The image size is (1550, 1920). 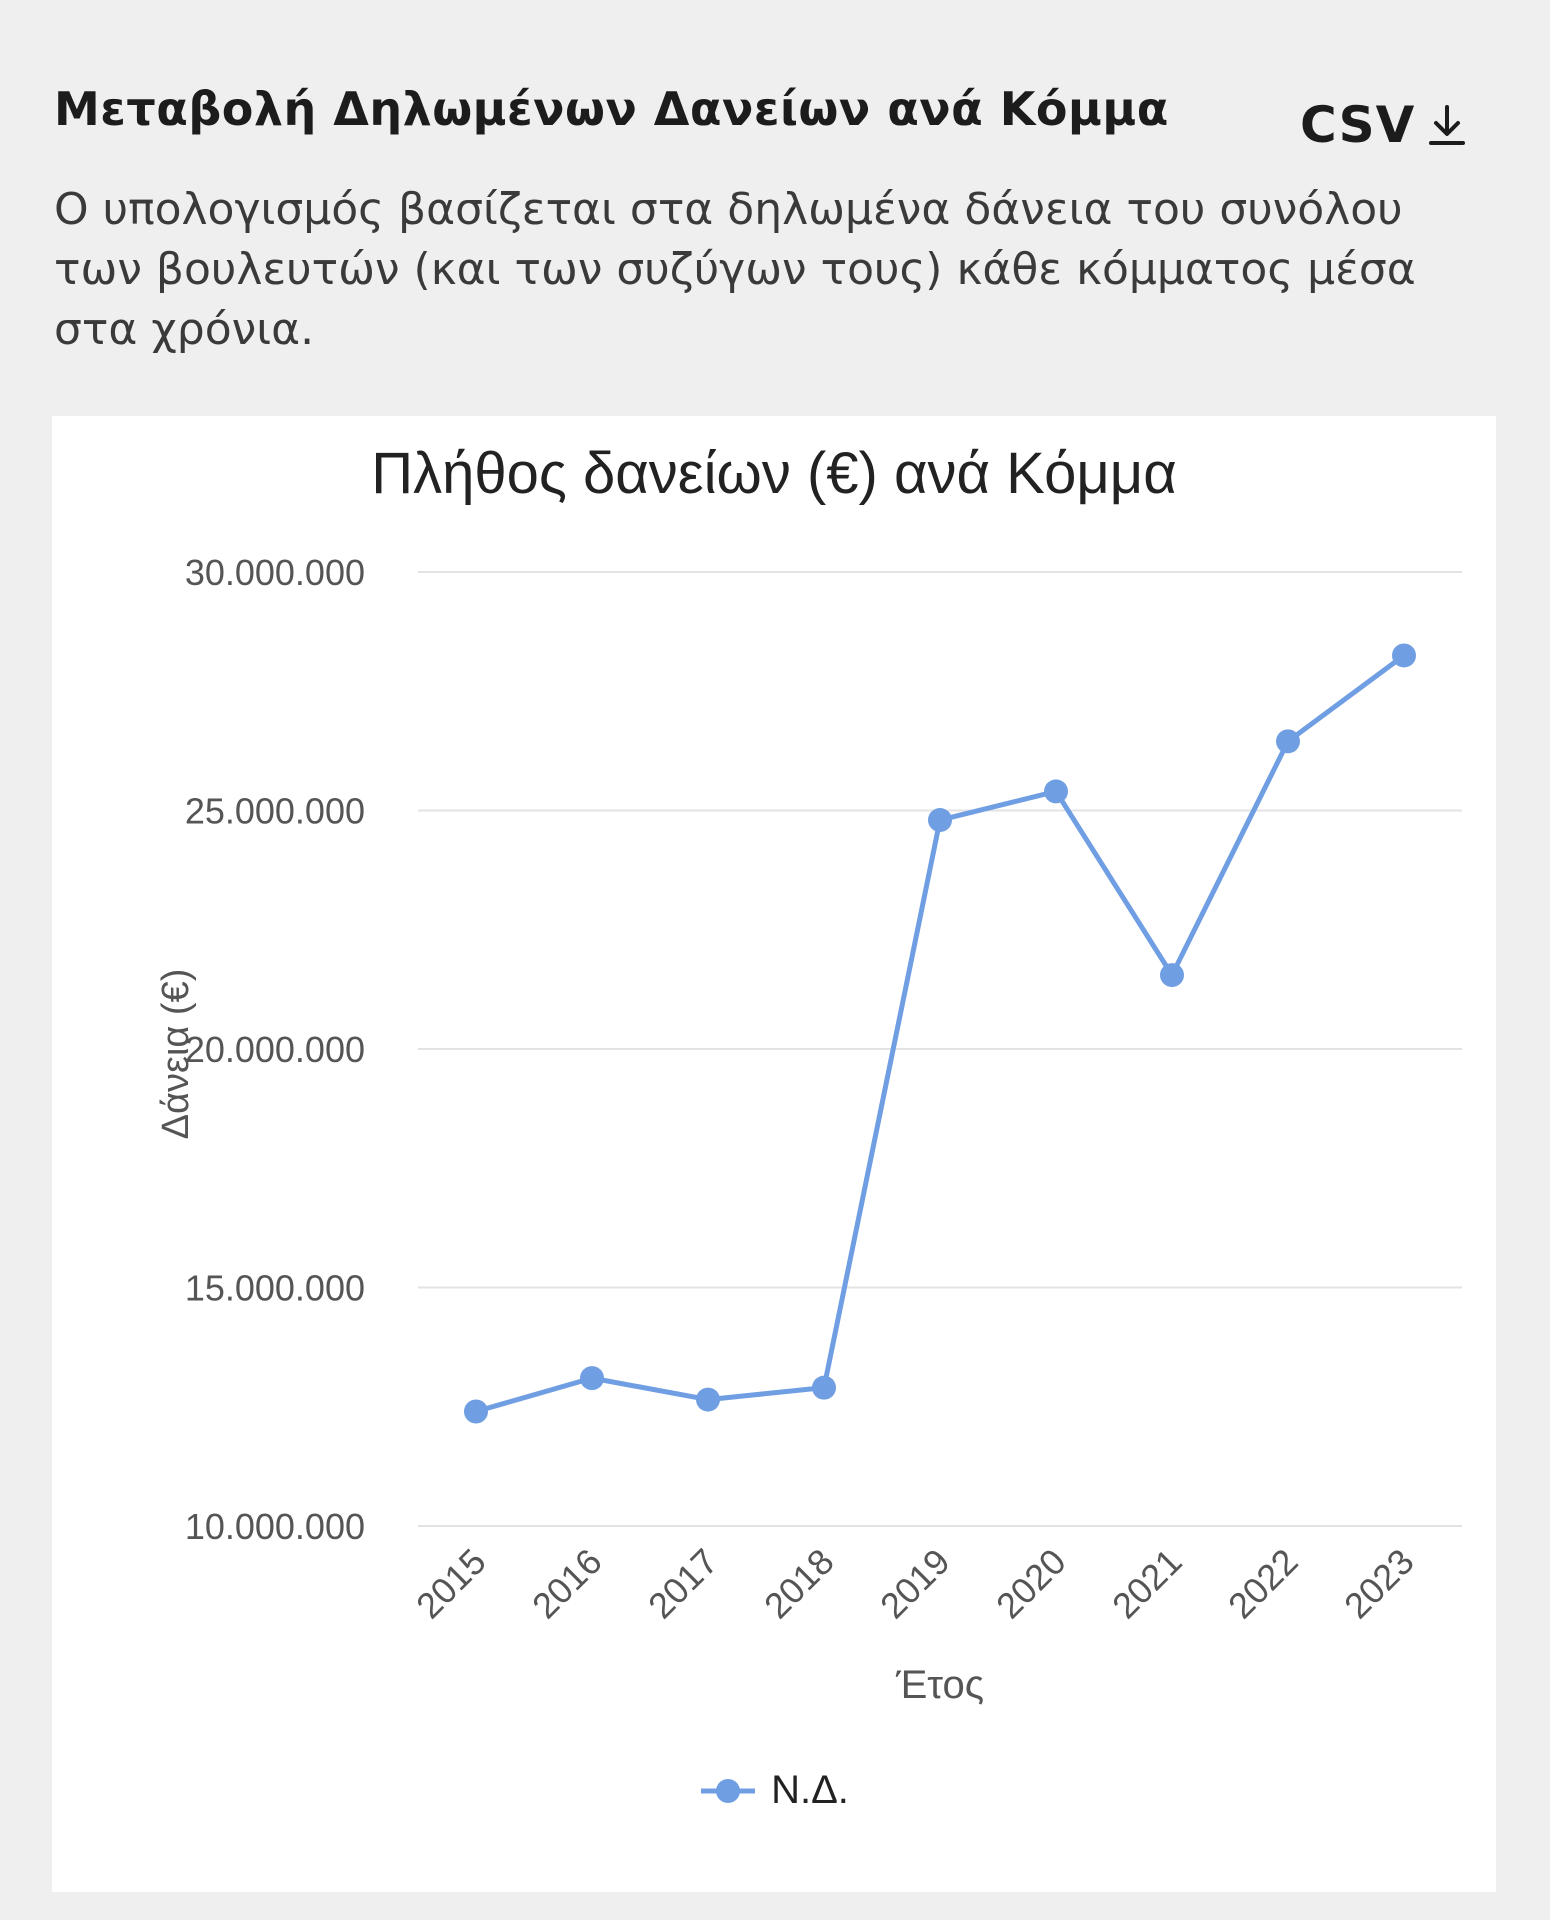 I want to click on x-tick-label: 2016, so click(x=567, y=1584).